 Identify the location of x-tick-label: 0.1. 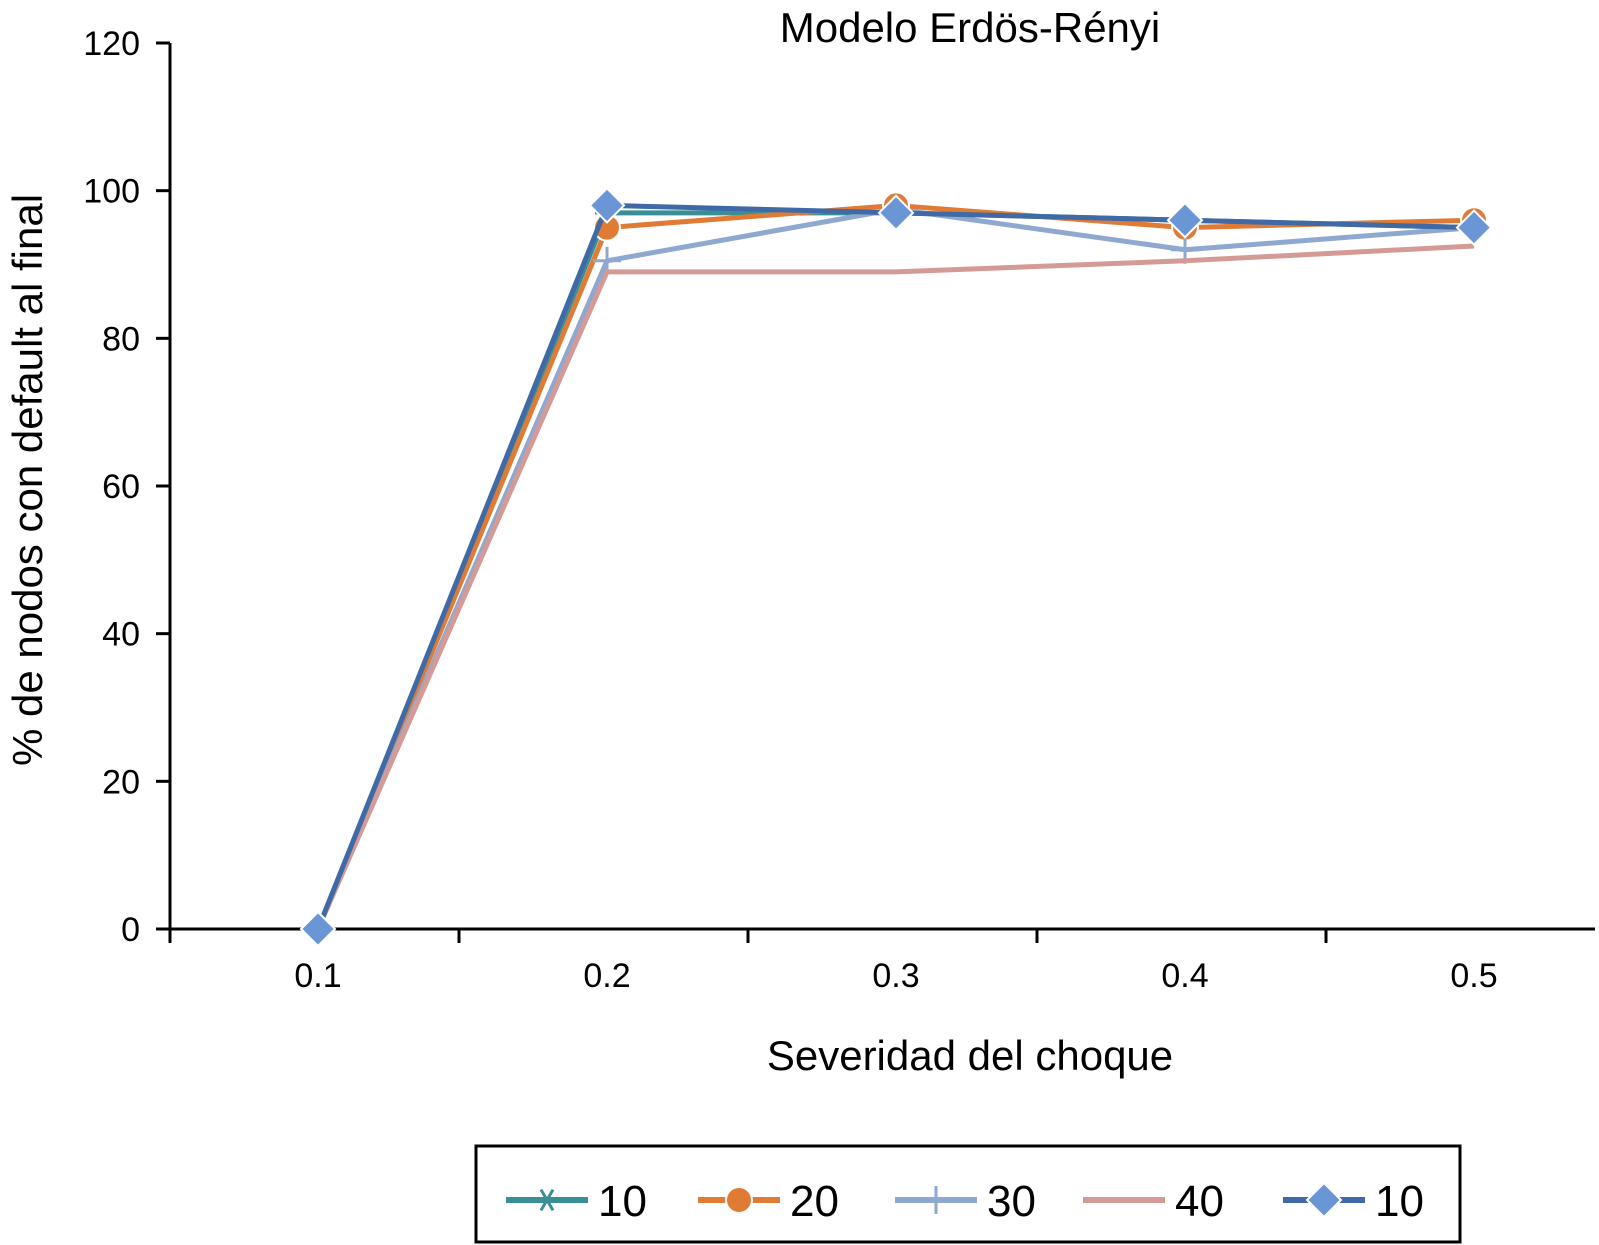
(317, 976).